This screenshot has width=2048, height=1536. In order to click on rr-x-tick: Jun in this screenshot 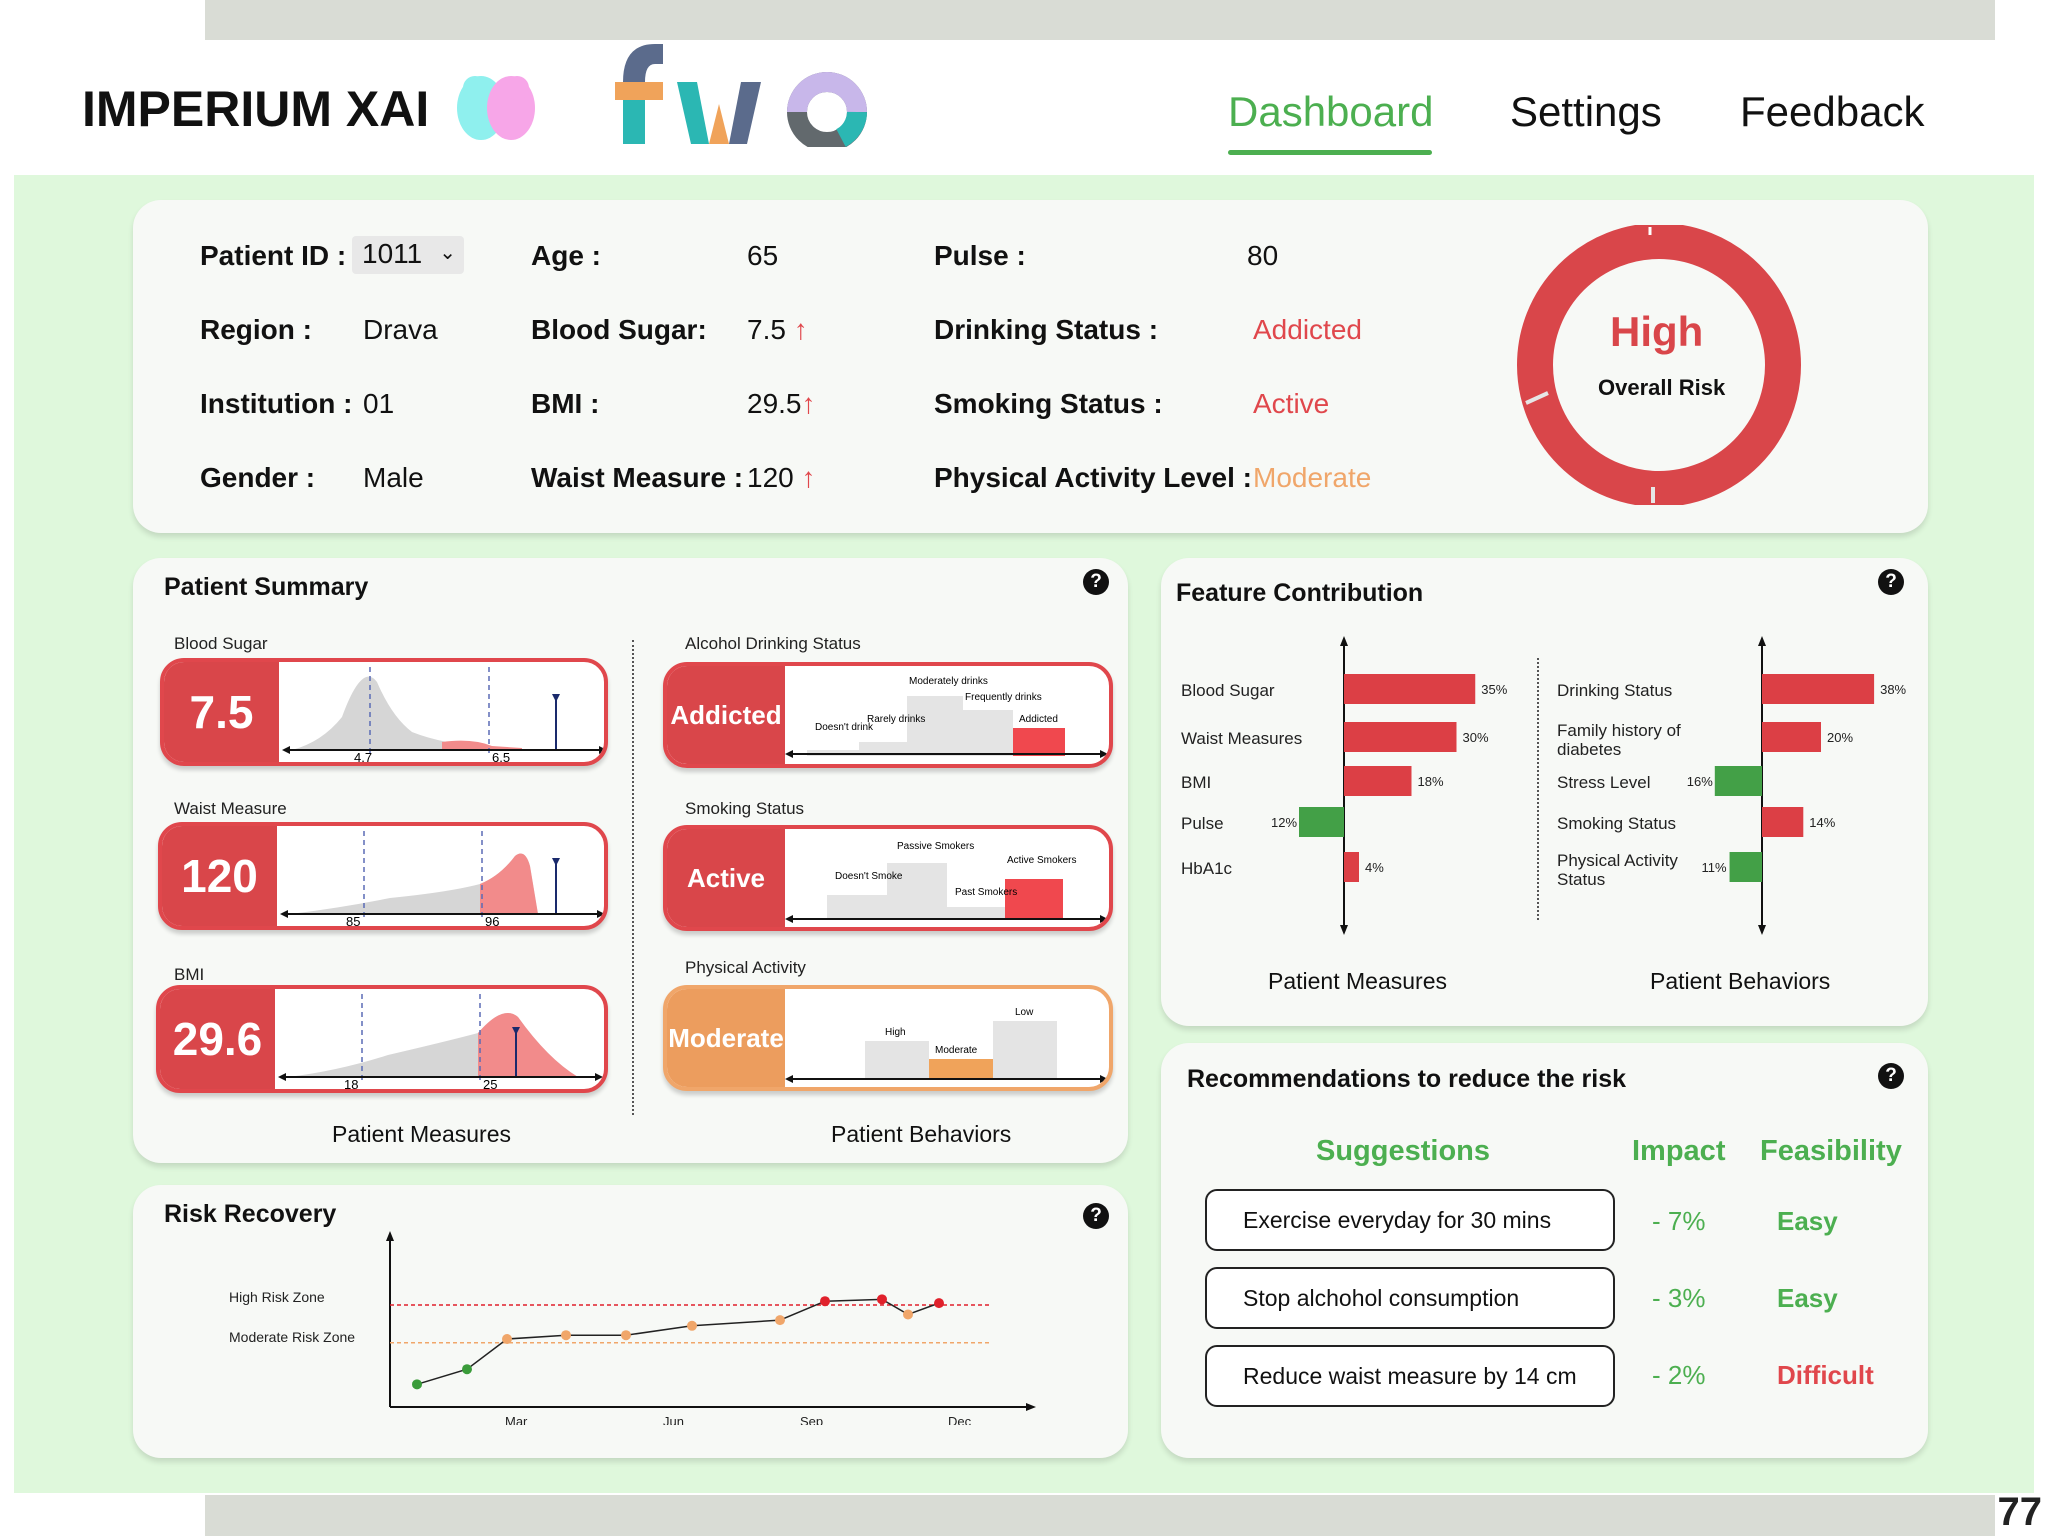, I will do `click(673, 1419)`.